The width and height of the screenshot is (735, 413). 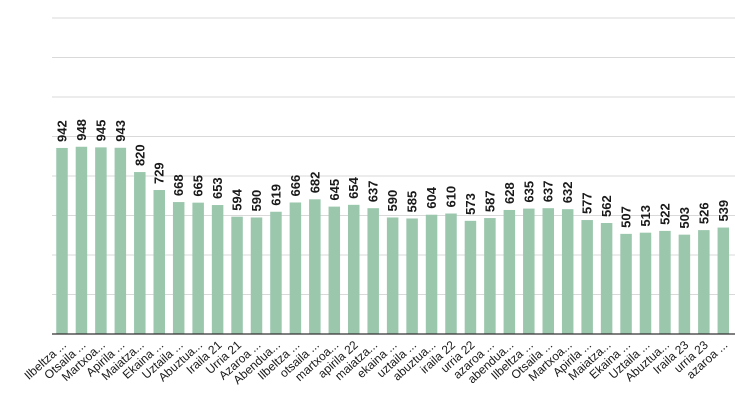 I want to click on data-label: 948, so click(x=81, y=130).